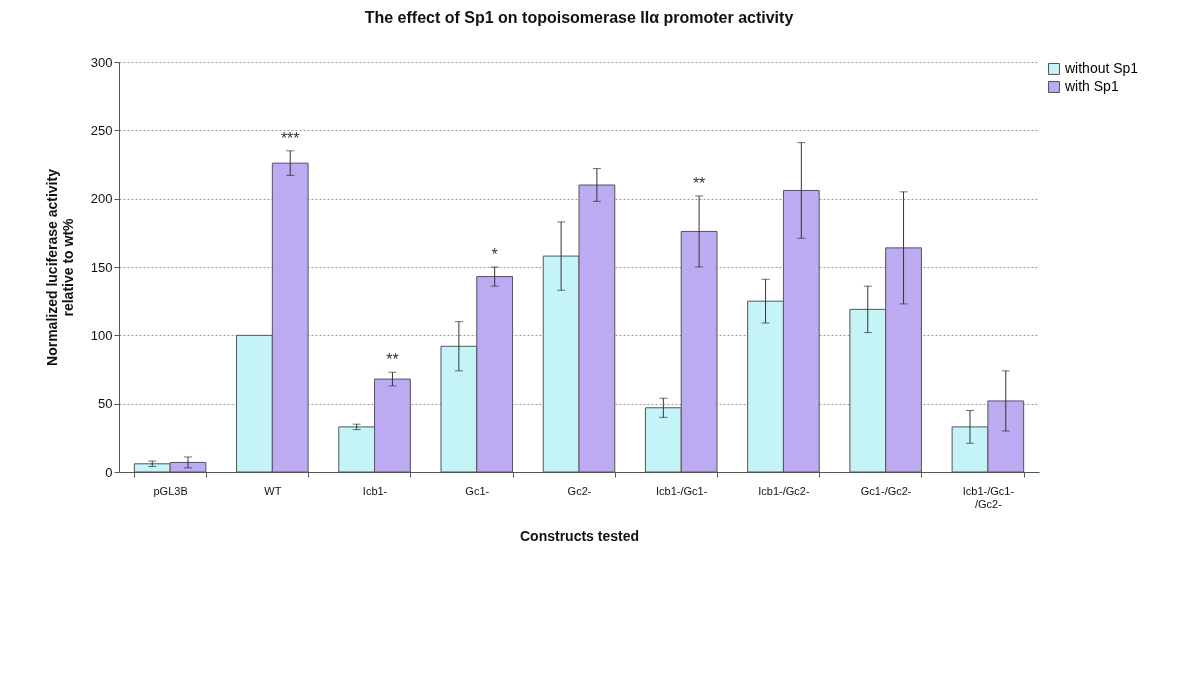  What do you see at coordinates (1101, 68) in the screenshot?
I see `legend-label: without Sp1` at bounding box center [1101, 68].